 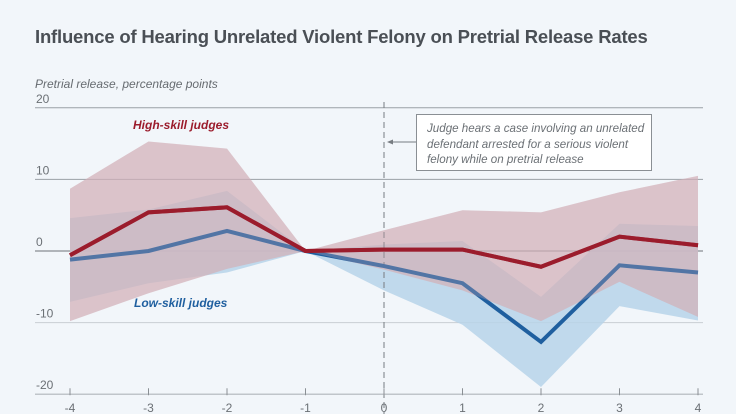 I want to click on x-tick-label: 0, so click(x=384, y=407).